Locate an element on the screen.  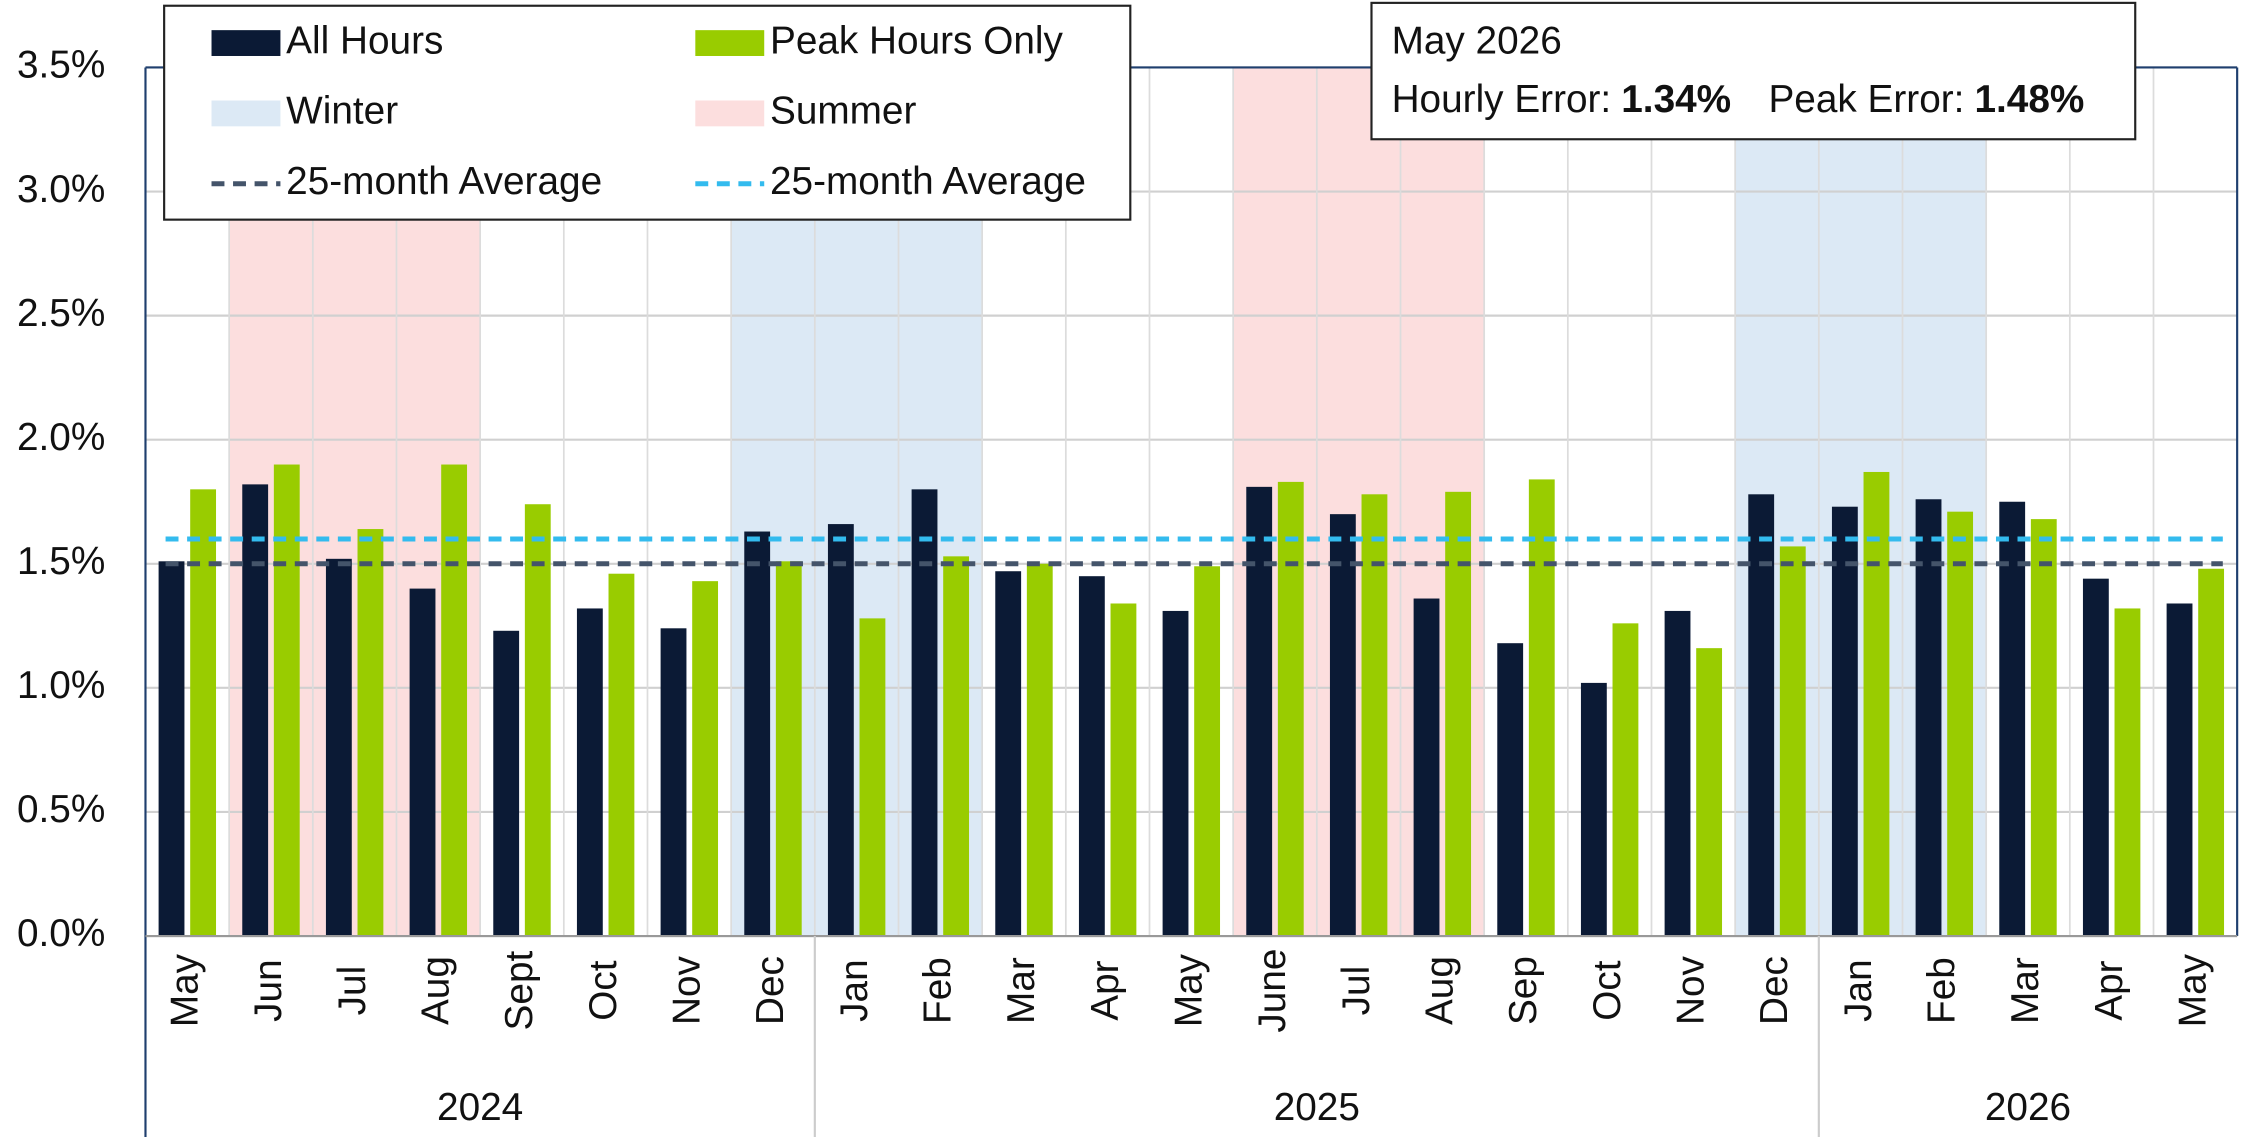
x-tick-label: Sep is located at coordinates (1523, 990).